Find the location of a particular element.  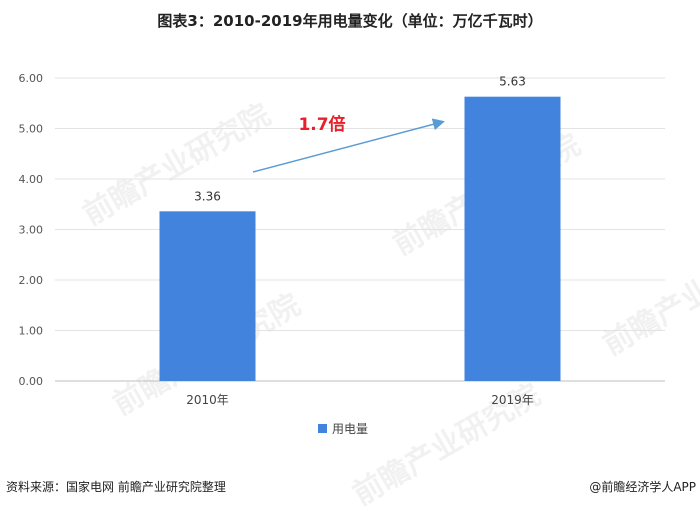

source-note: 资料来源：国家电网 前瞻产业研究院整理 is located at coordinates (116, 487).